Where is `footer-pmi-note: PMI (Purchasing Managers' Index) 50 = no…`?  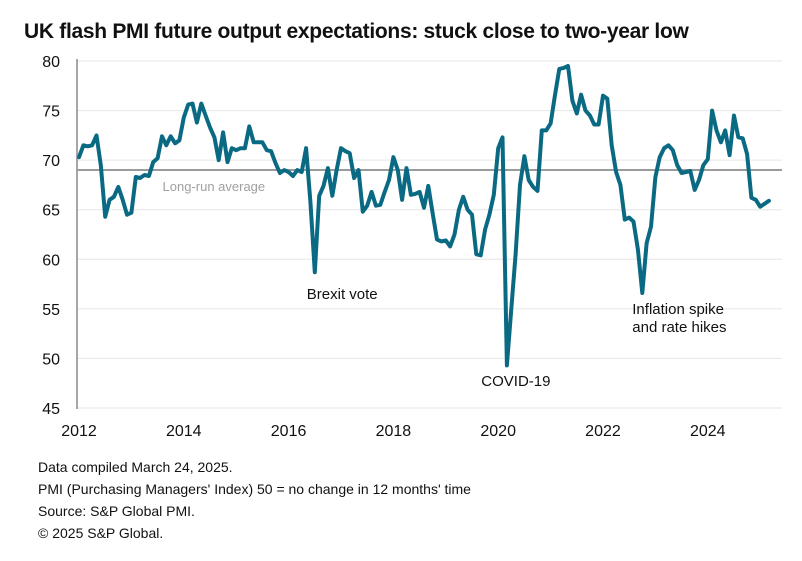 footer-pmi-note: PMI (Purchasing Managers' Index) 50 = no… is located at coordinates (254, 489).